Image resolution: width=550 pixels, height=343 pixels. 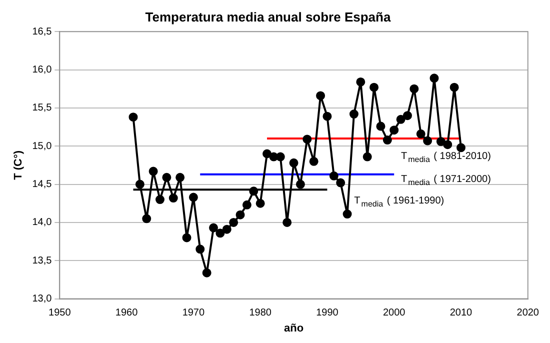 What do you see at coordinates (42, 184) in the screenshot?
I see `y-tick-label: 14,5` at bounding box center [42, 184].